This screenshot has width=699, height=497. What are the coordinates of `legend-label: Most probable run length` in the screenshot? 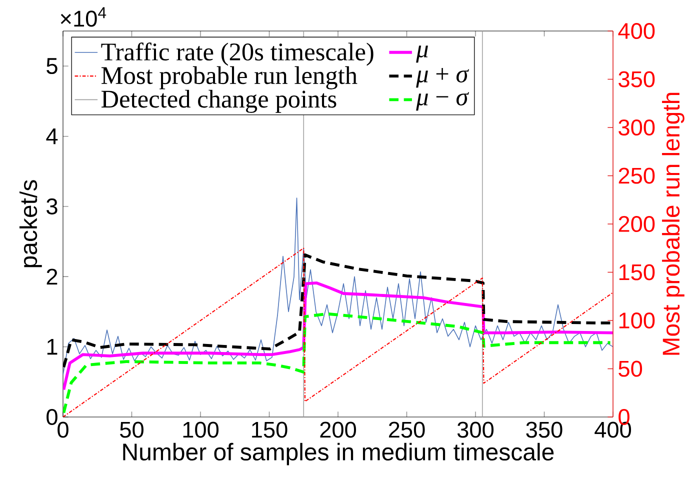 It's located at (229, 78).